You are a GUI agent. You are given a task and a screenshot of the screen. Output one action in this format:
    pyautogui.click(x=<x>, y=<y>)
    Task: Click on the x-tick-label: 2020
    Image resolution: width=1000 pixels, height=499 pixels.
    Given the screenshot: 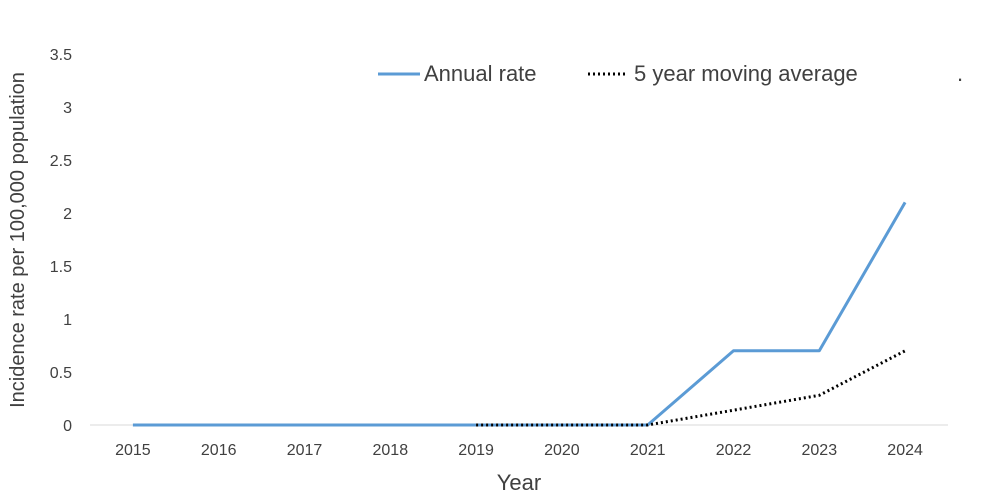 What is the action you would take?
    pyautogui.click(x=562, y=450)
    